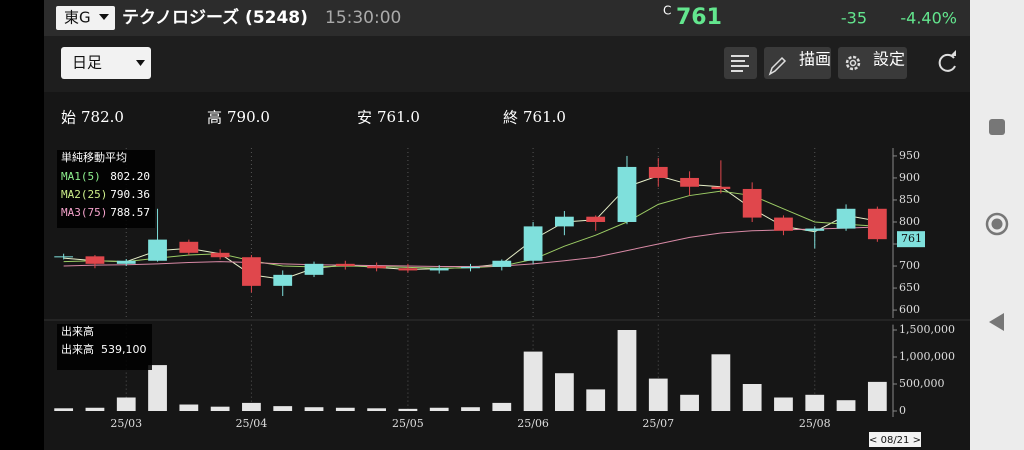  Describe the element at coordinates (947, 62) in the screenshot. I see `refresh-icon` at that location.